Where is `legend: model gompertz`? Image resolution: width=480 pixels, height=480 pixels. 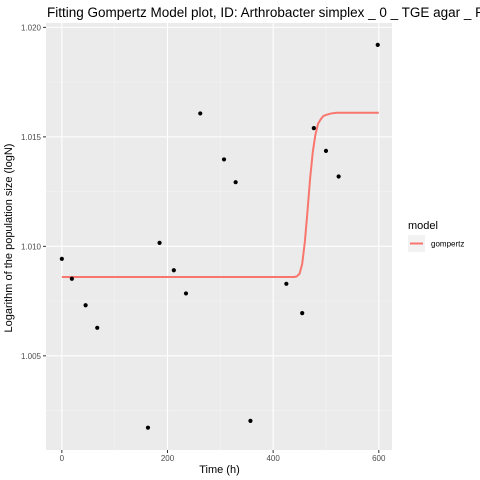 legend: model gompertz is located at coordinates (436, 236).